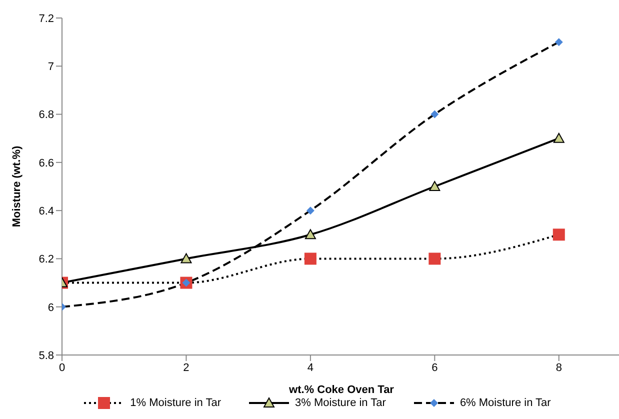 The height and width of the screenshot is (419, 619). I want to click on x-tick-label: 2, so click(186, 368).